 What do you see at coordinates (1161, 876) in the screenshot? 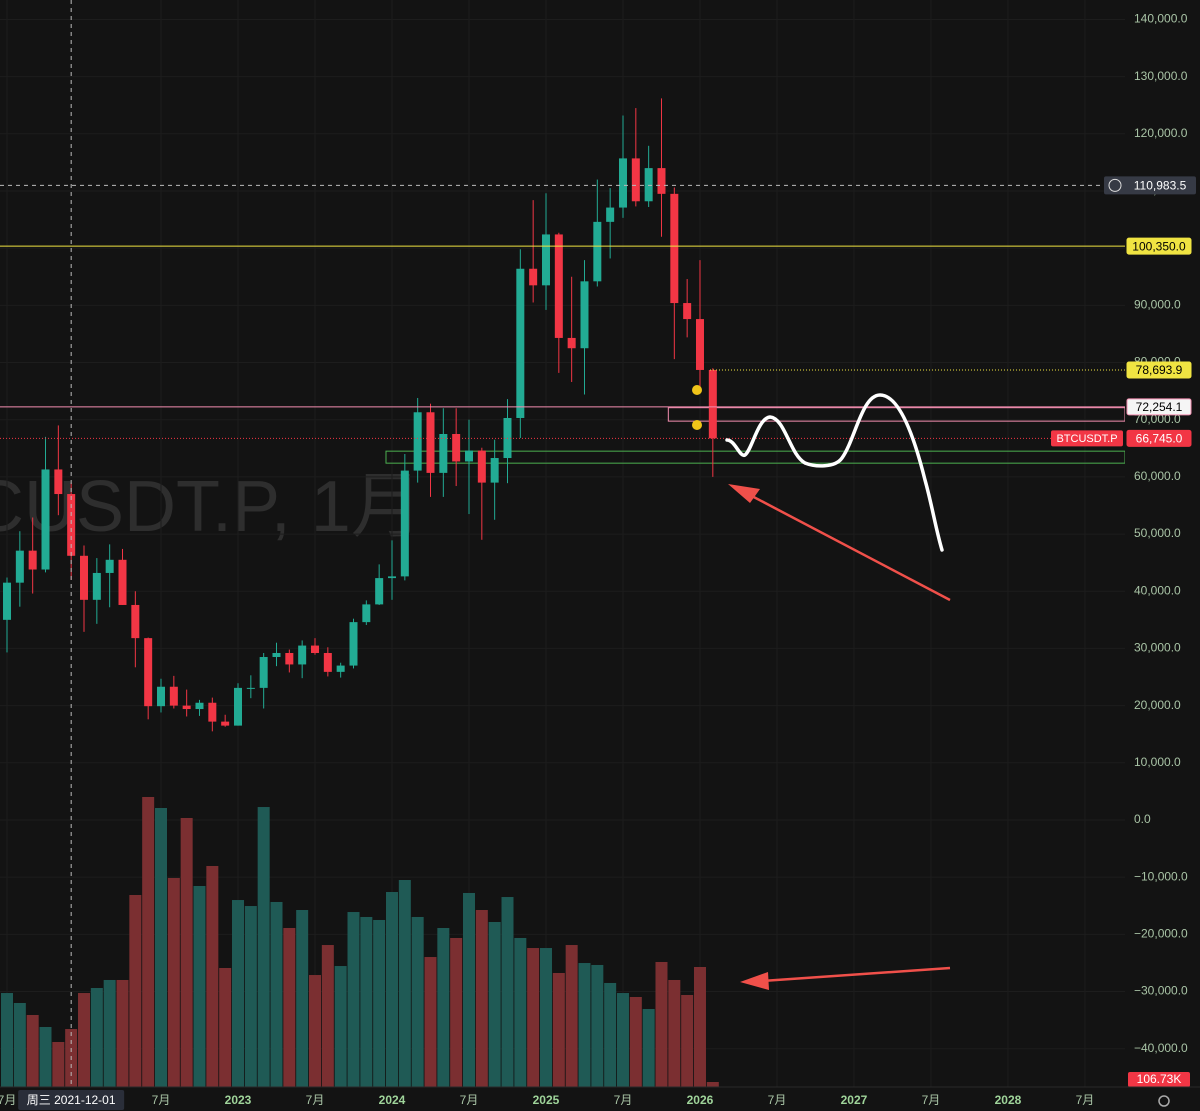
I see `y-tick-label: −10,000.0` at bounding box center [1161, 876].